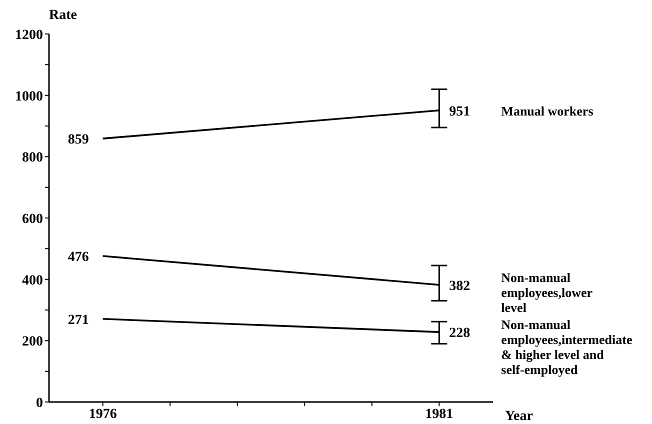  What do you see at coordinates (32, 342) in the screenshot?
I see `y-tick-label: 200` at bounding box center [32, 342].